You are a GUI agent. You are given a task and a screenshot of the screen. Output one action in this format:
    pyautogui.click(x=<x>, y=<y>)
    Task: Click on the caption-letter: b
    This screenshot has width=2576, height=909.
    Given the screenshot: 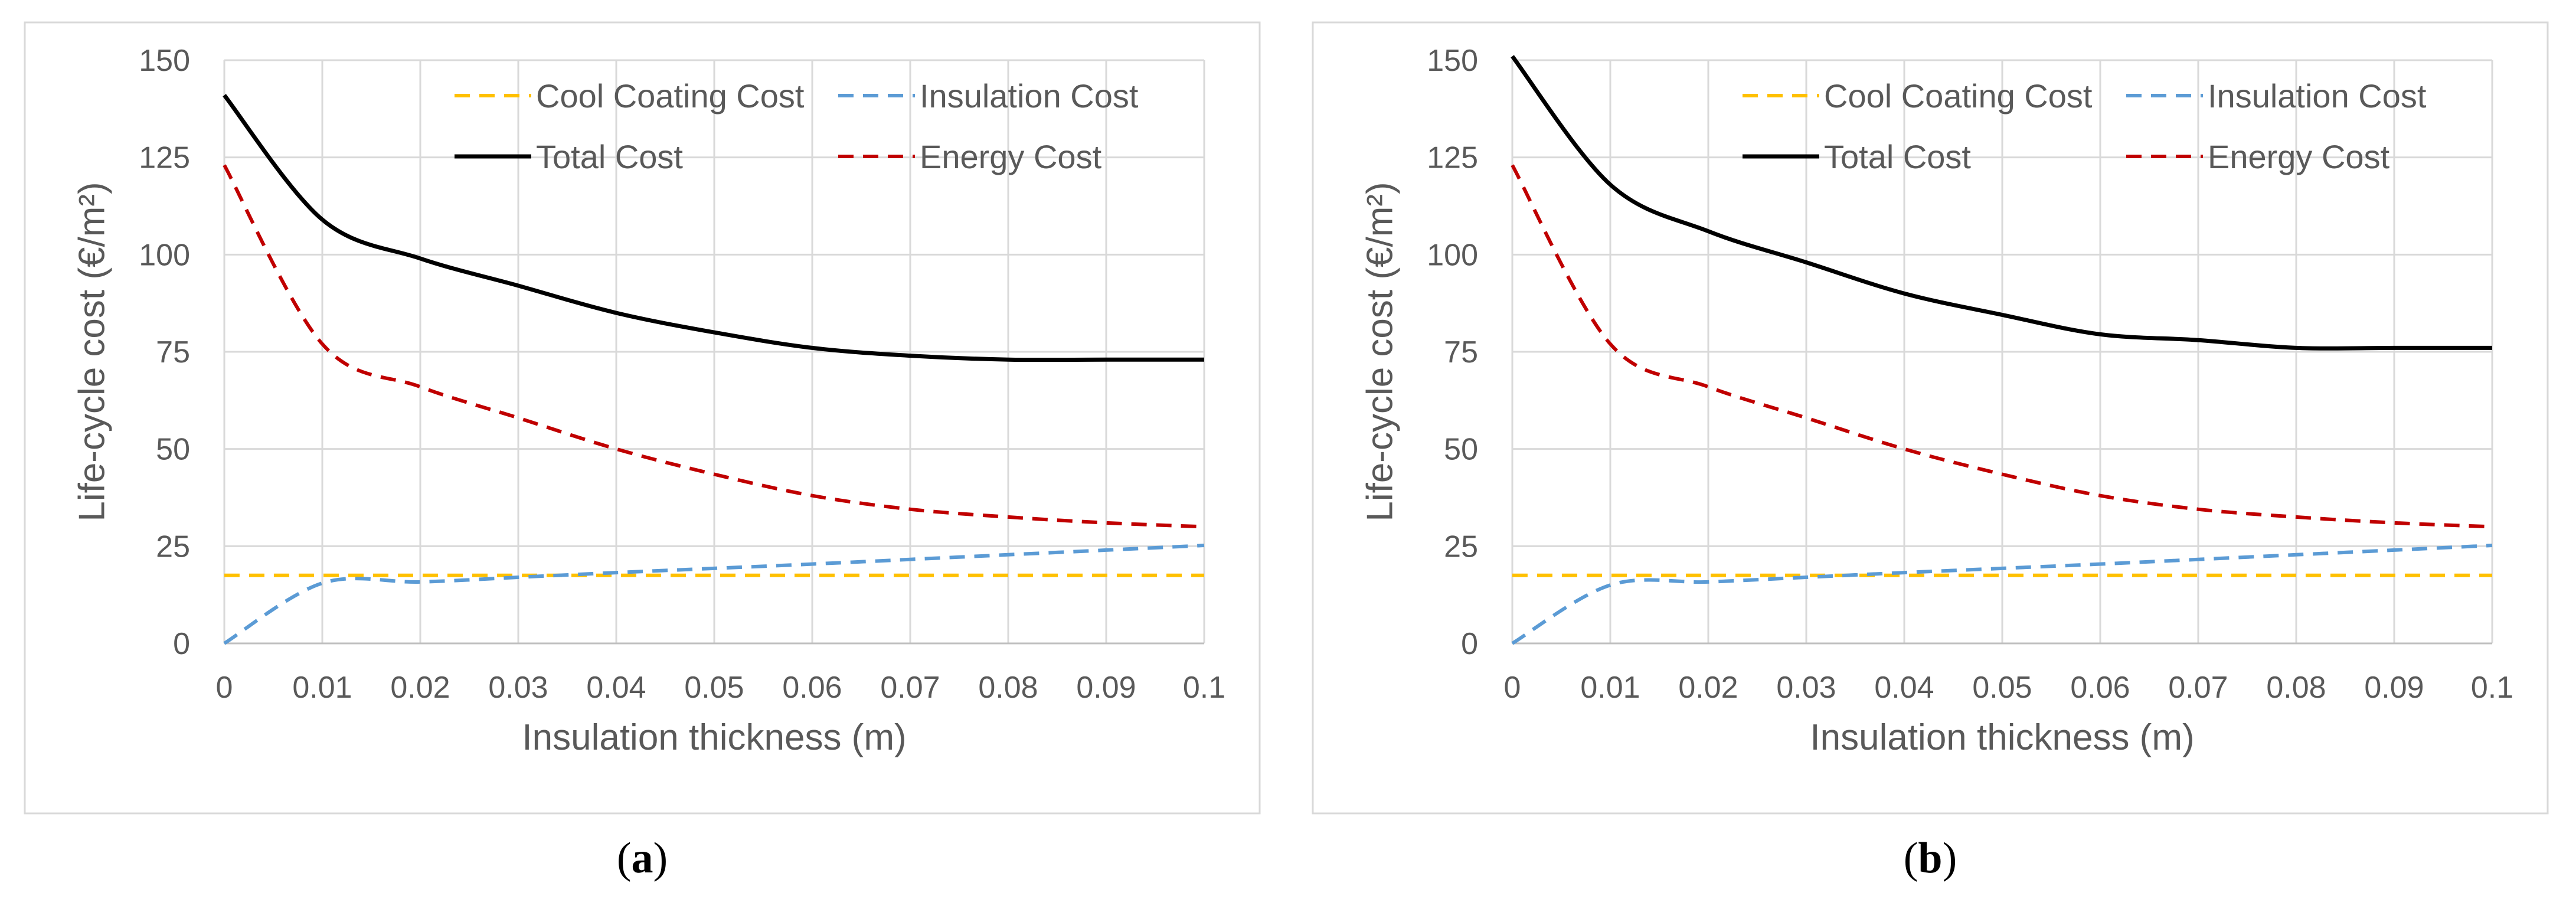 What is the action you would take?
    pyautogui.click(x=1930, y=858)
    